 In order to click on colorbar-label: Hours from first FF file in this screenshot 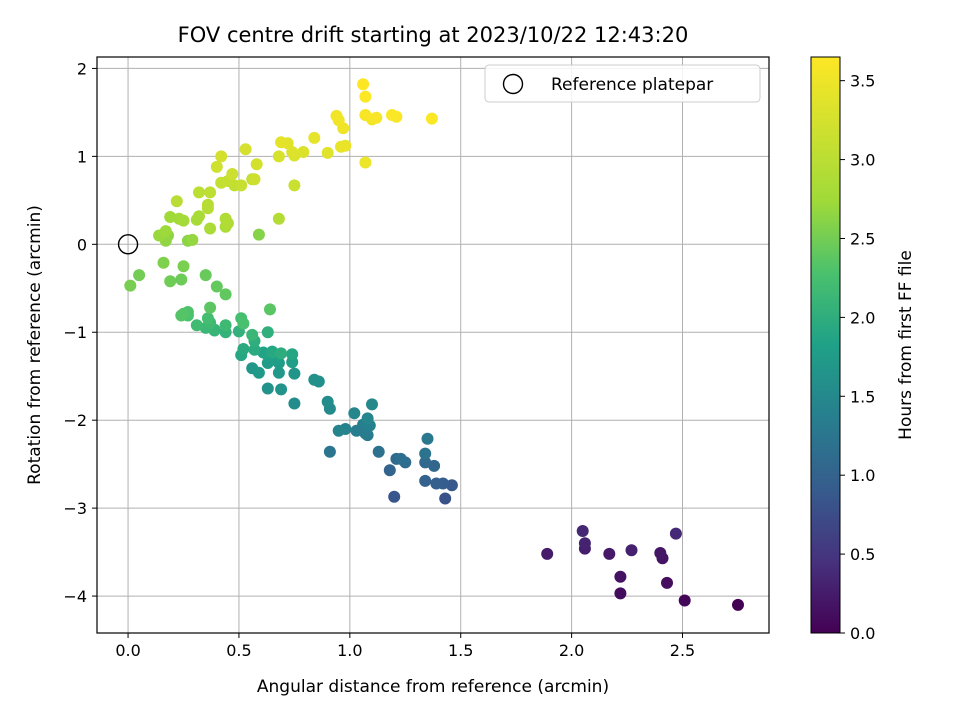, I will do `click(906, 345)`.